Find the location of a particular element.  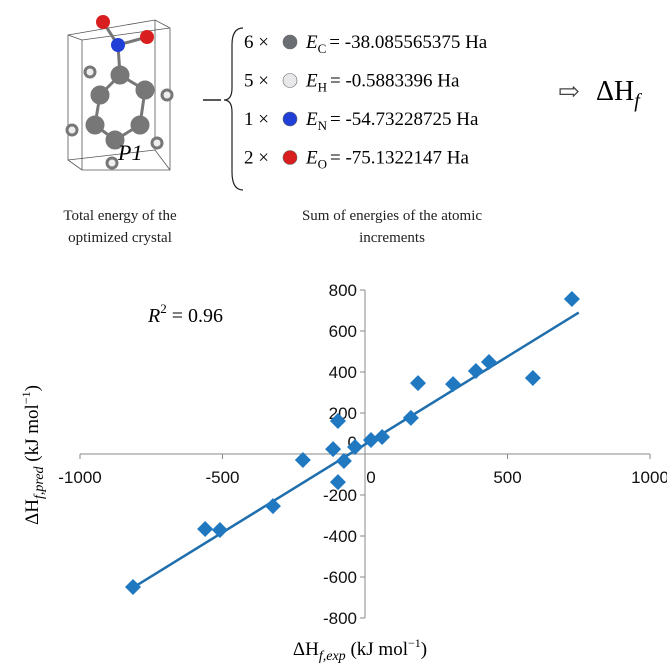

result-symbol: ΔH is located at coordinates (615, 91).